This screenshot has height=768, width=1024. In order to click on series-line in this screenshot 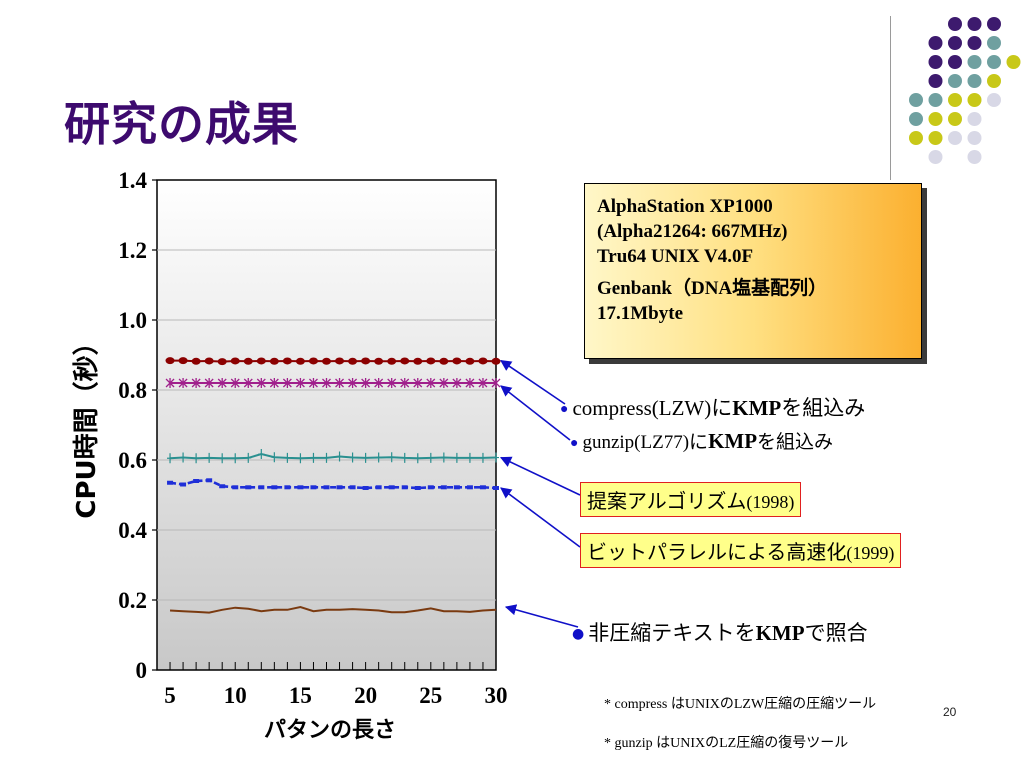, I will do `click(333, 609)`.